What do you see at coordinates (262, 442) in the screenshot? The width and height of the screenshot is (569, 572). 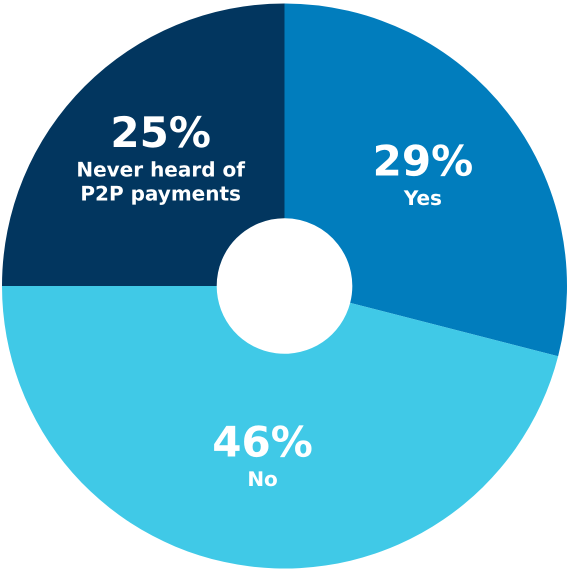 I see `data-label: 46%` at bounding box center [262, 442].